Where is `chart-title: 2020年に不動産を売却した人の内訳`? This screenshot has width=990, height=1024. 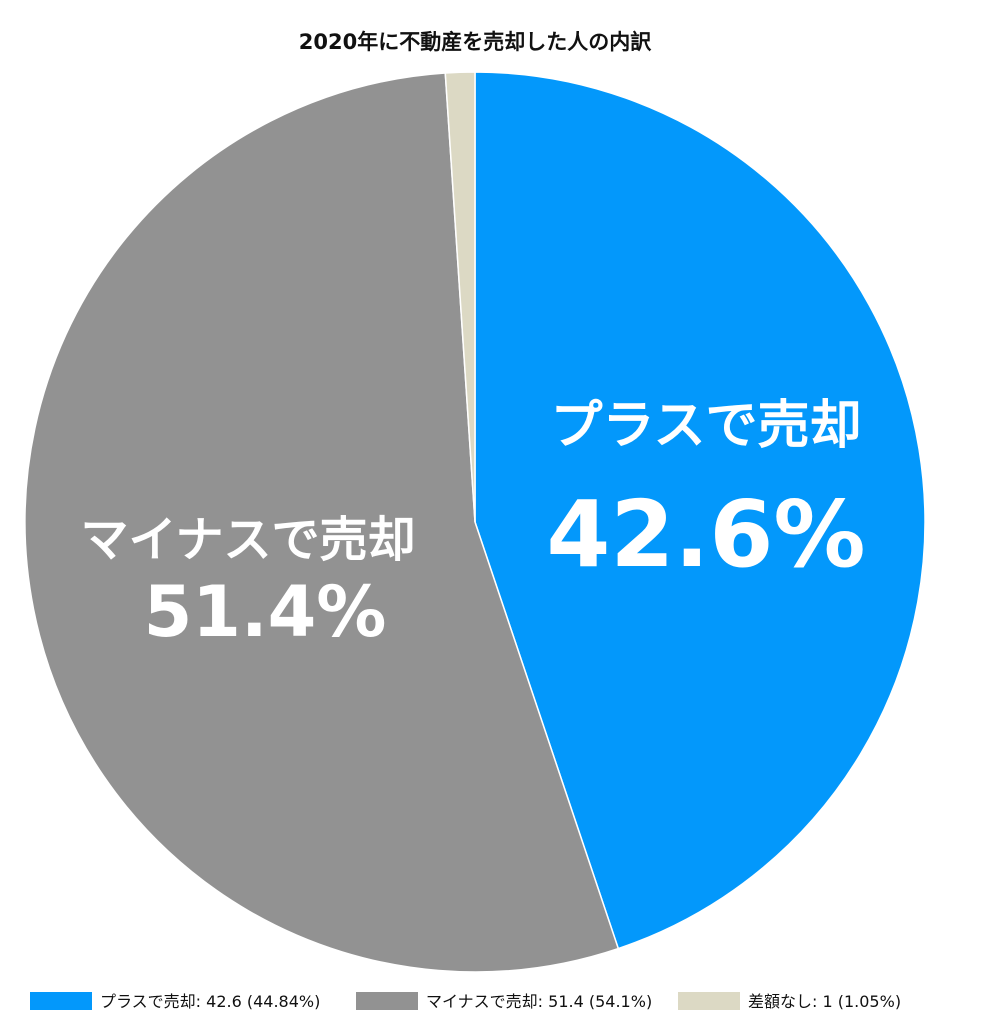
chart-title: 2020年に不動産を売却した人の内訳 is located at coordinates (475, 42).